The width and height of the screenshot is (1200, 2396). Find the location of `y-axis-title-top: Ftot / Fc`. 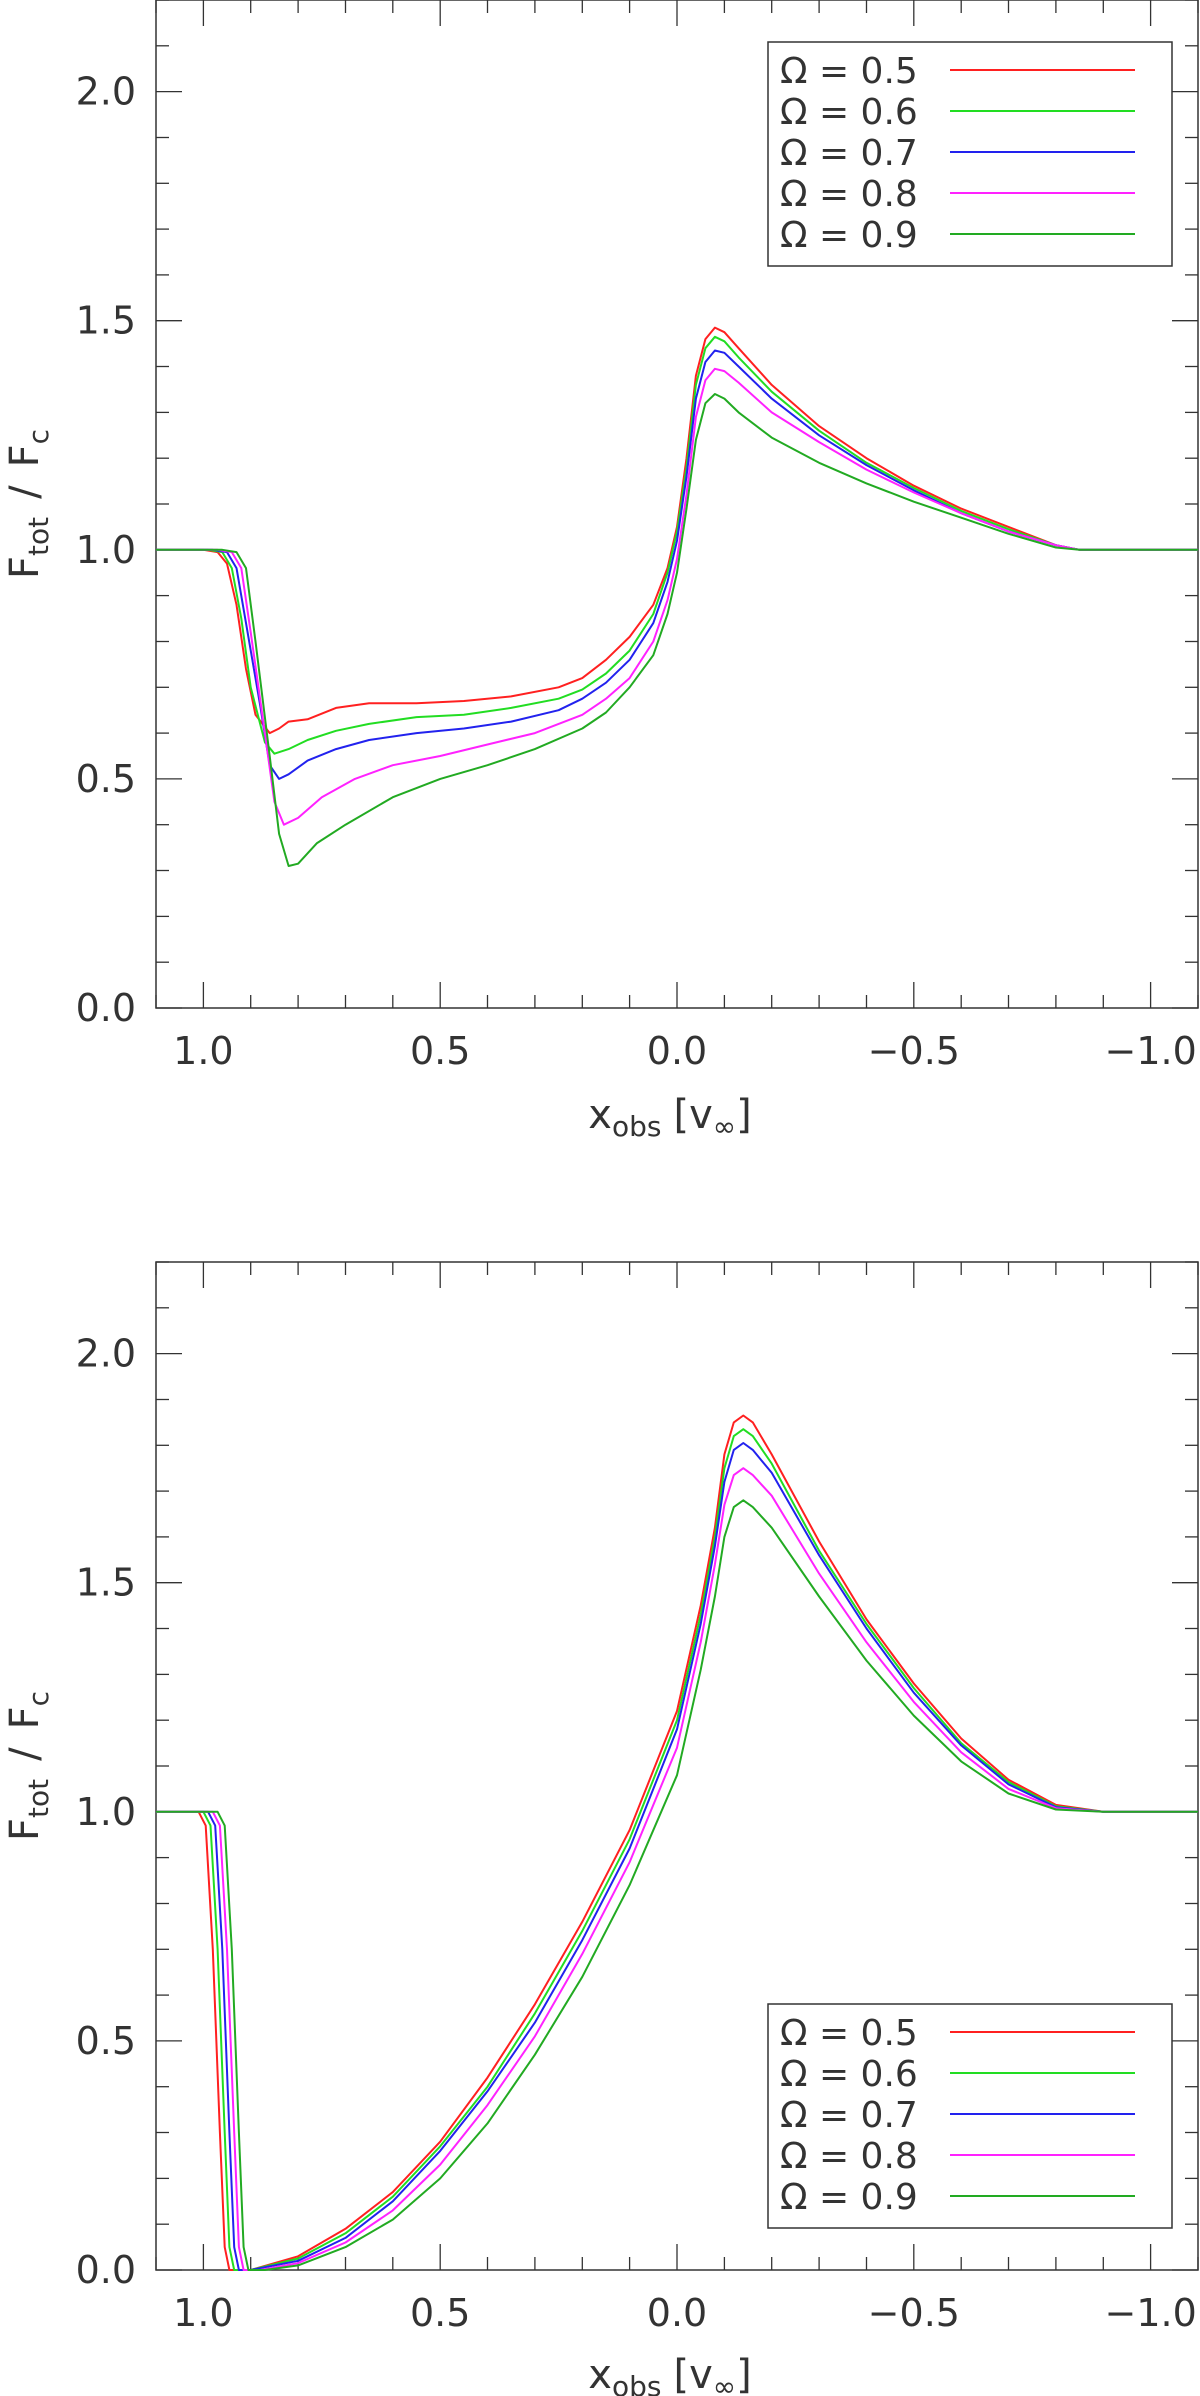

y-axis-title-top: Ftot / Fc is located at coordinates (28, 504).